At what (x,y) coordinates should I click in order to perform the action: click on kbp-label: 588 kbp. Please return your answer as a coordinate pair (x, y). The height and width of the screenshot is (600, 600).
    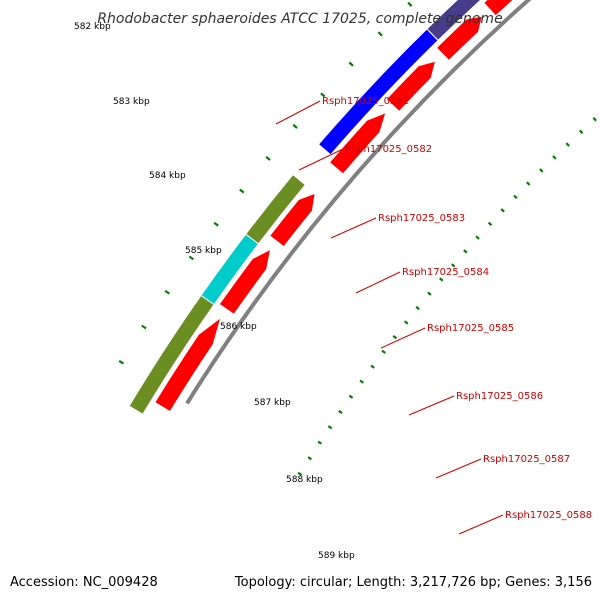
    Looking at the image, I should click on (304, 480).